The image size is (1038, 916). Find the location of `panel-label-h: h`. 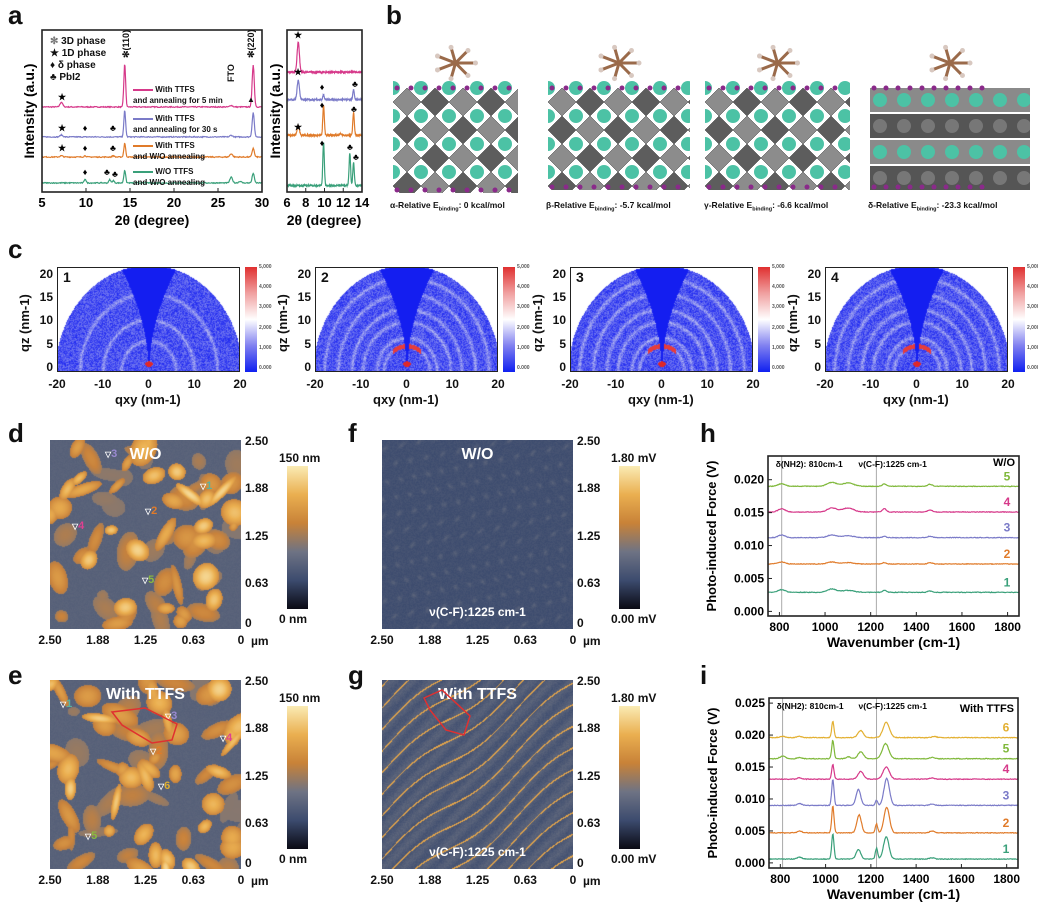

panel-label-h: h is located at coordinates (708, 433).